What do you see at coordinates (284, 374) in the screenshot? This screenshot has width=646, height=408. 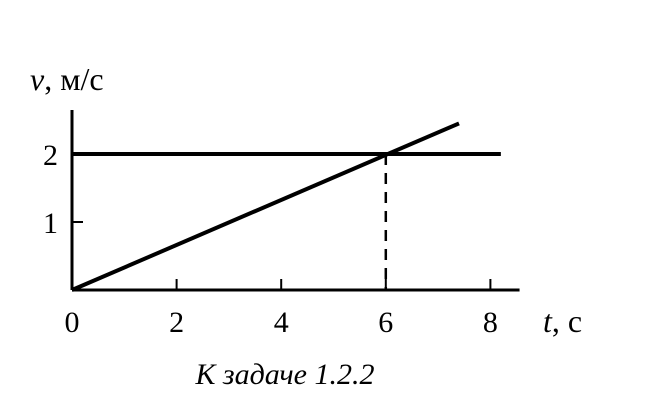 I see `figure-caption: К задаче 1.2.2` at bounding box center [284, 374].